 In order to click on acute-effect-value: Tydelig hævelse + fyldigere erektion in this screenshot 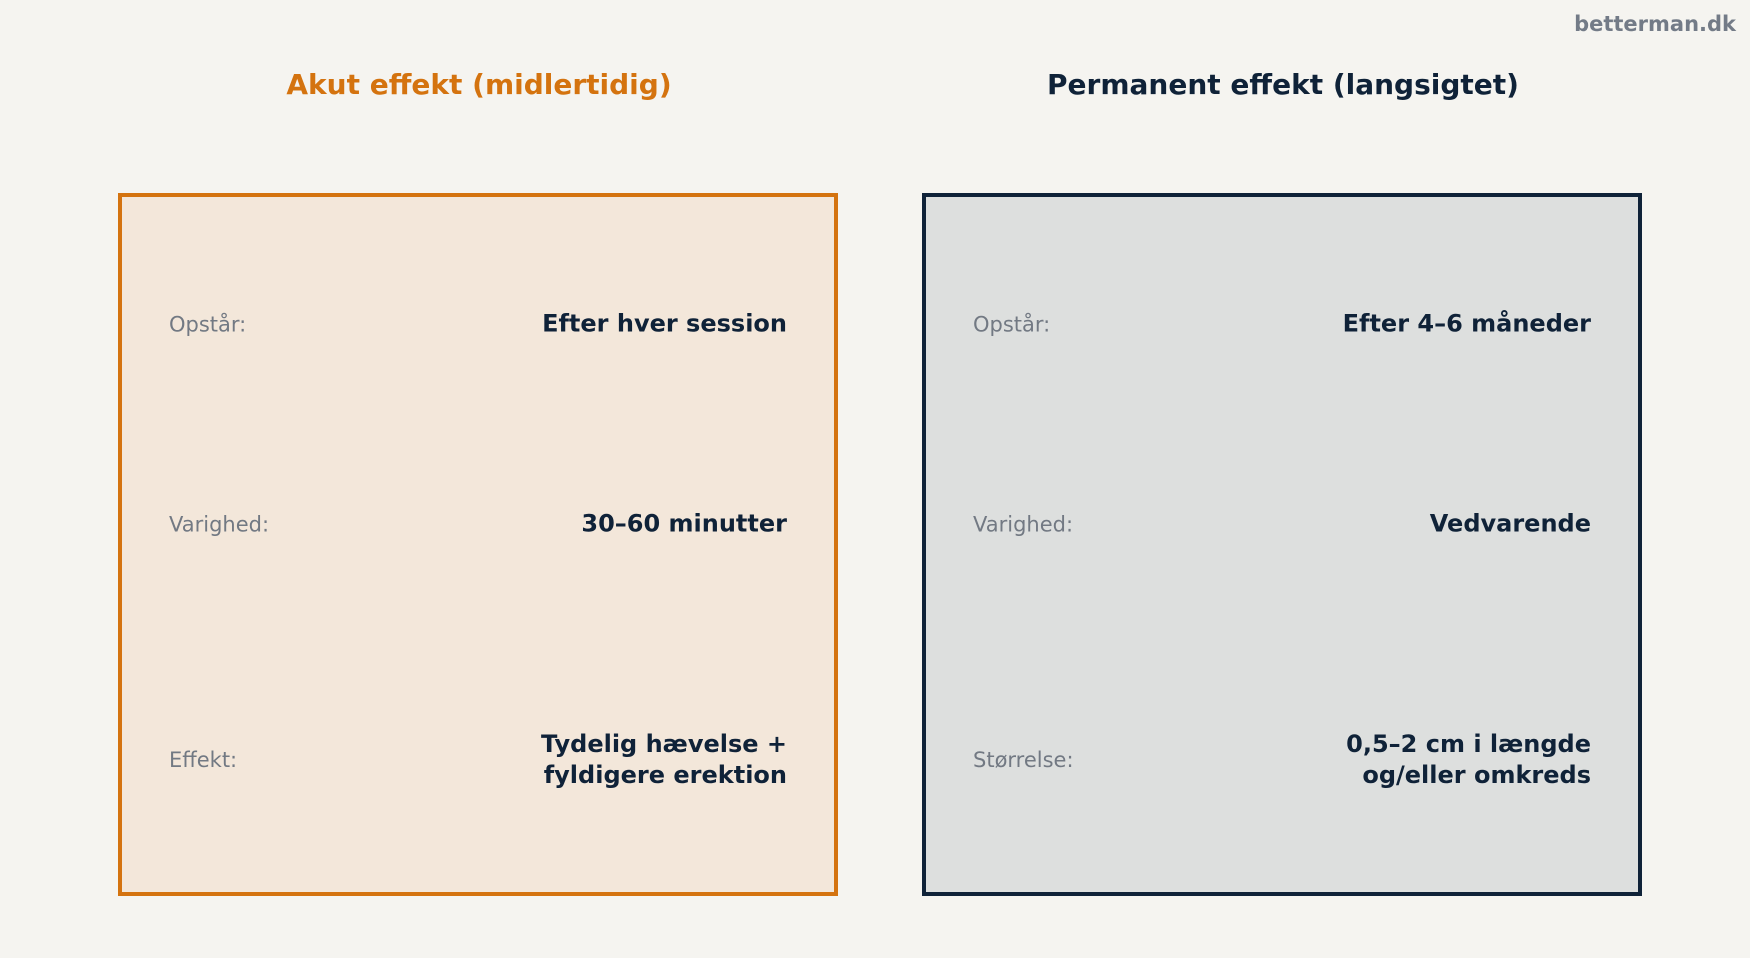, I will do `click(663, 759)`.